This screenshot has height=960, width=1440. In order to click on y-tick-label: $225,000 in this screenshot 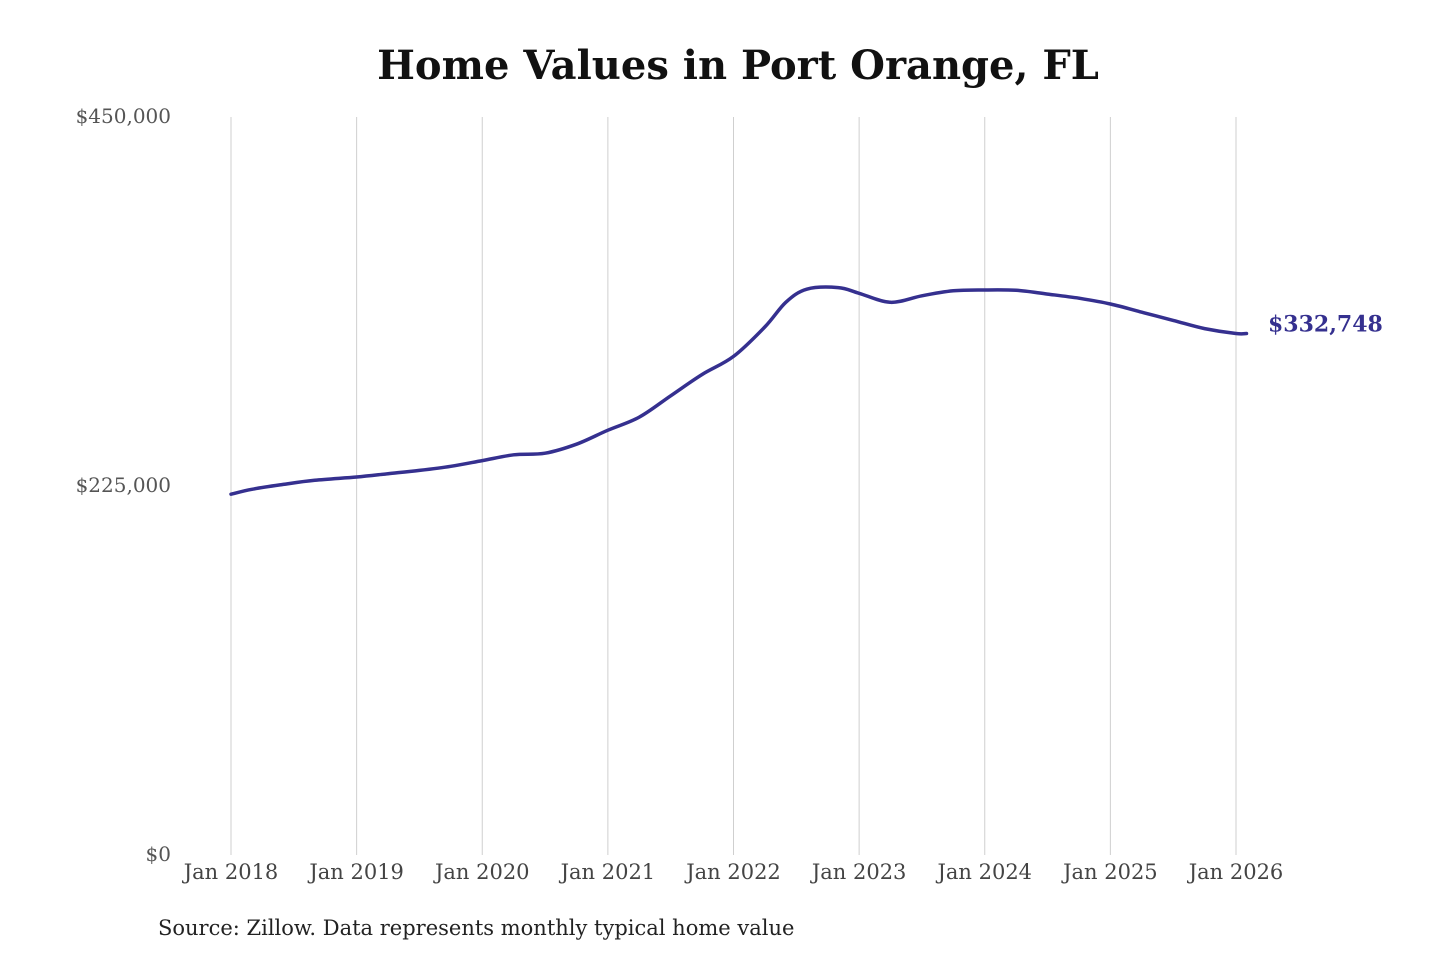, I will do `click(123, 485)`.